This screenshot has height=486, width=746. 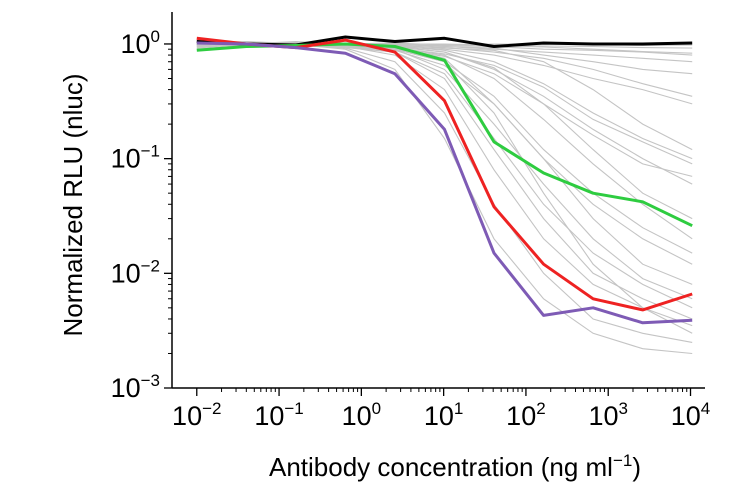 I want to click on x-axis-title: Antibody concentration (ng ml−1), so click(x=455, y=466).